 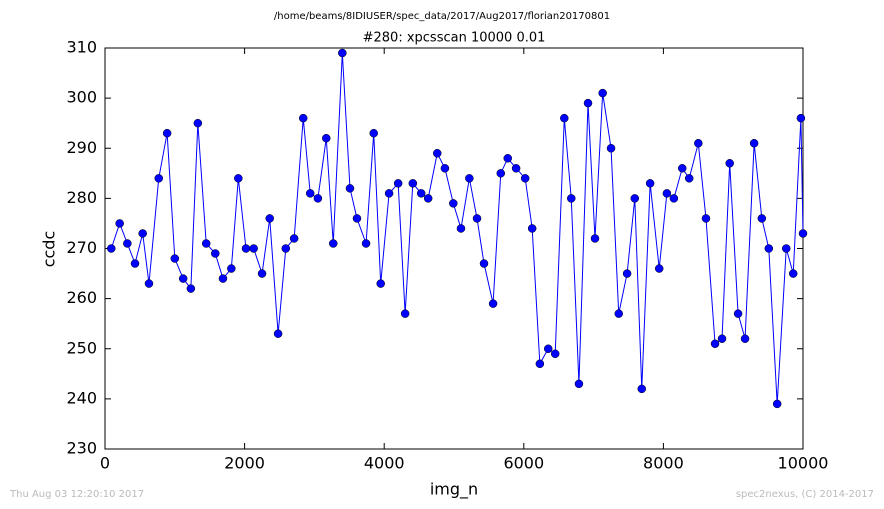 What do you see at coordinates (81, 147) in the screenshot?
I see `y-tick-label: 290` at bounding box center [81, 147].